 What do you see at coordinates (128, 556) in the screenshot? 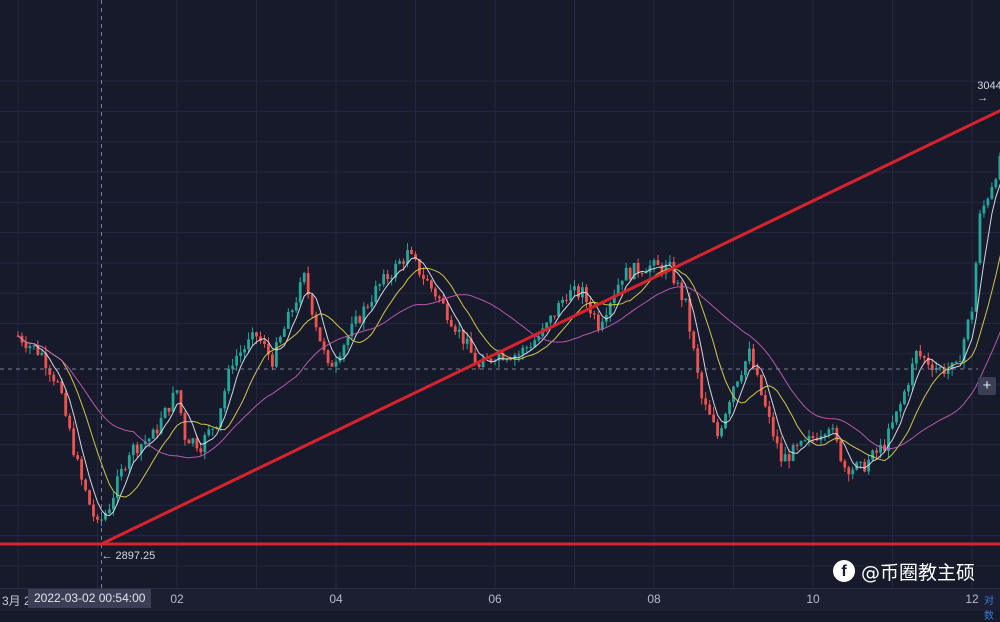
I see `low-price-label: ← 2897.25` at bounding box center [128, 556].